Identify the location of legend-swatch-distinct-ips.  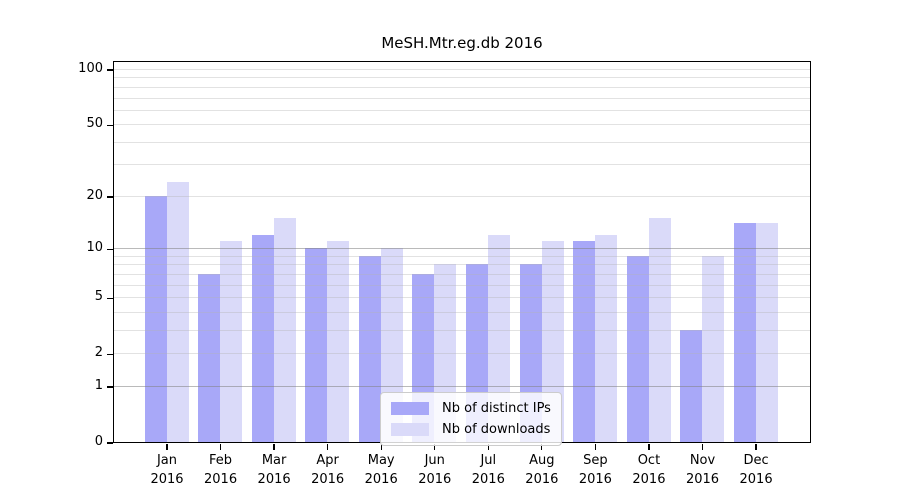
(410, 408).